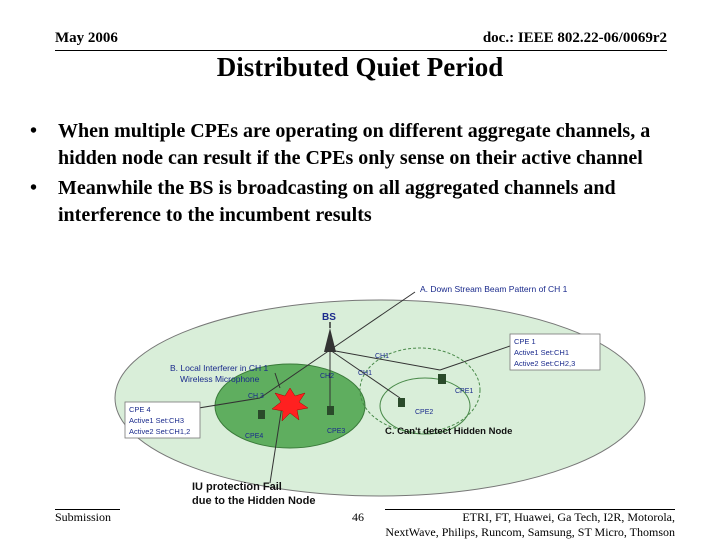 This screenshot has width=720, height=540. I want to click on ch3-label: CH 3, so click(256, 396).